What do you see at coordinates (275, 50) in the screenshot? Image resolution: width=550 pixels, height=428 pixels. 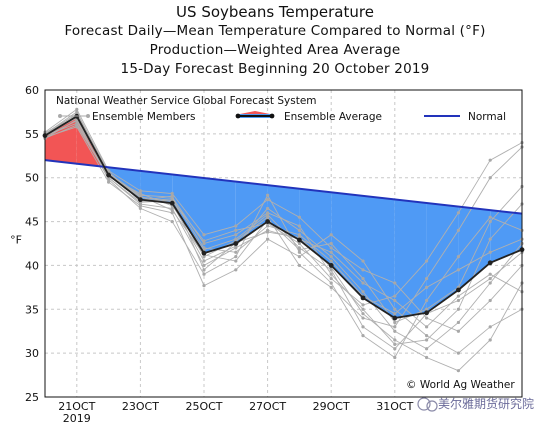 I see `chart-subtitle-2: Production—Weighted Area Average` at bounding box center [275, 50].